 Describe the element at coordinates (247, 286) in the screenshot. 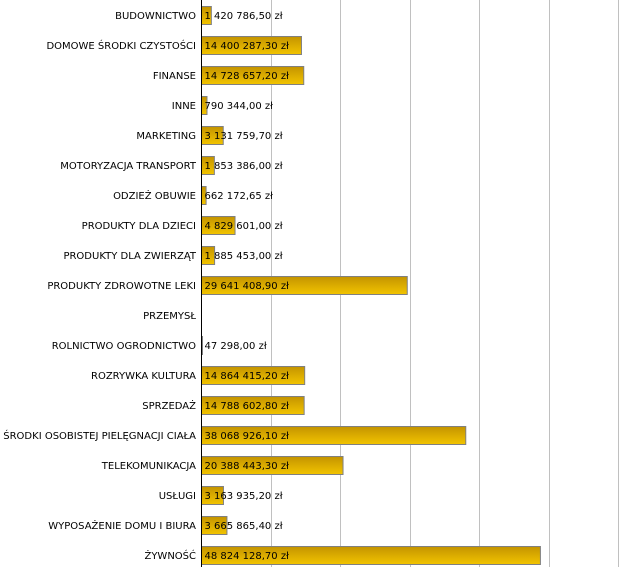

I see `value-label: 29 641 408,90 zł` at that location.